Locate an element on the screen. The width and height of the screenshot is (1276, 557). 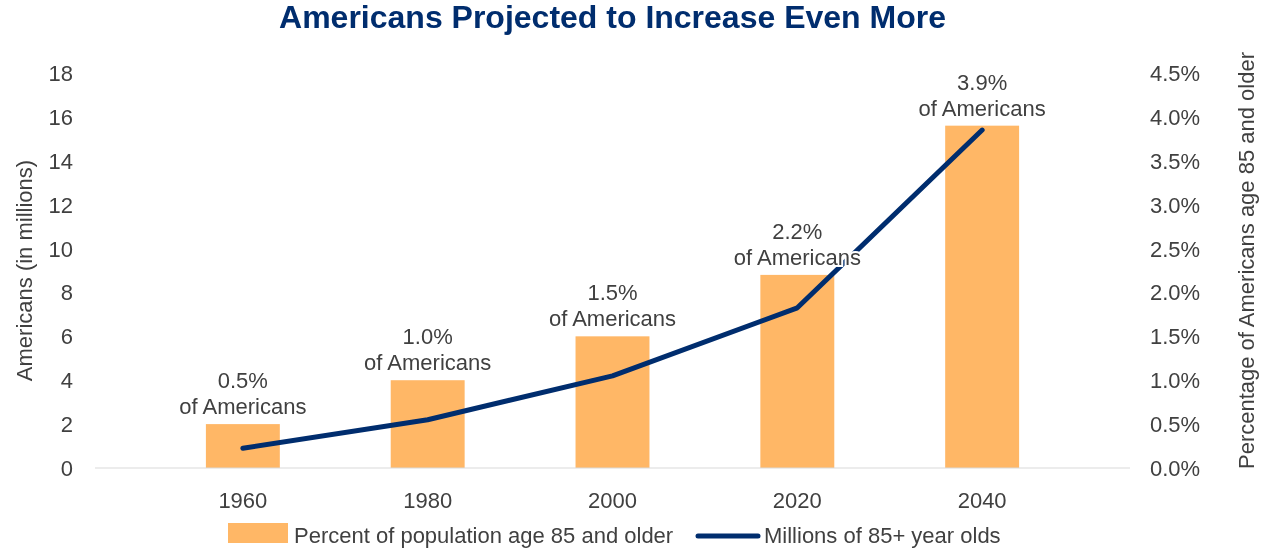
y-tick-label: 0 is located at coordinates (66, 468).